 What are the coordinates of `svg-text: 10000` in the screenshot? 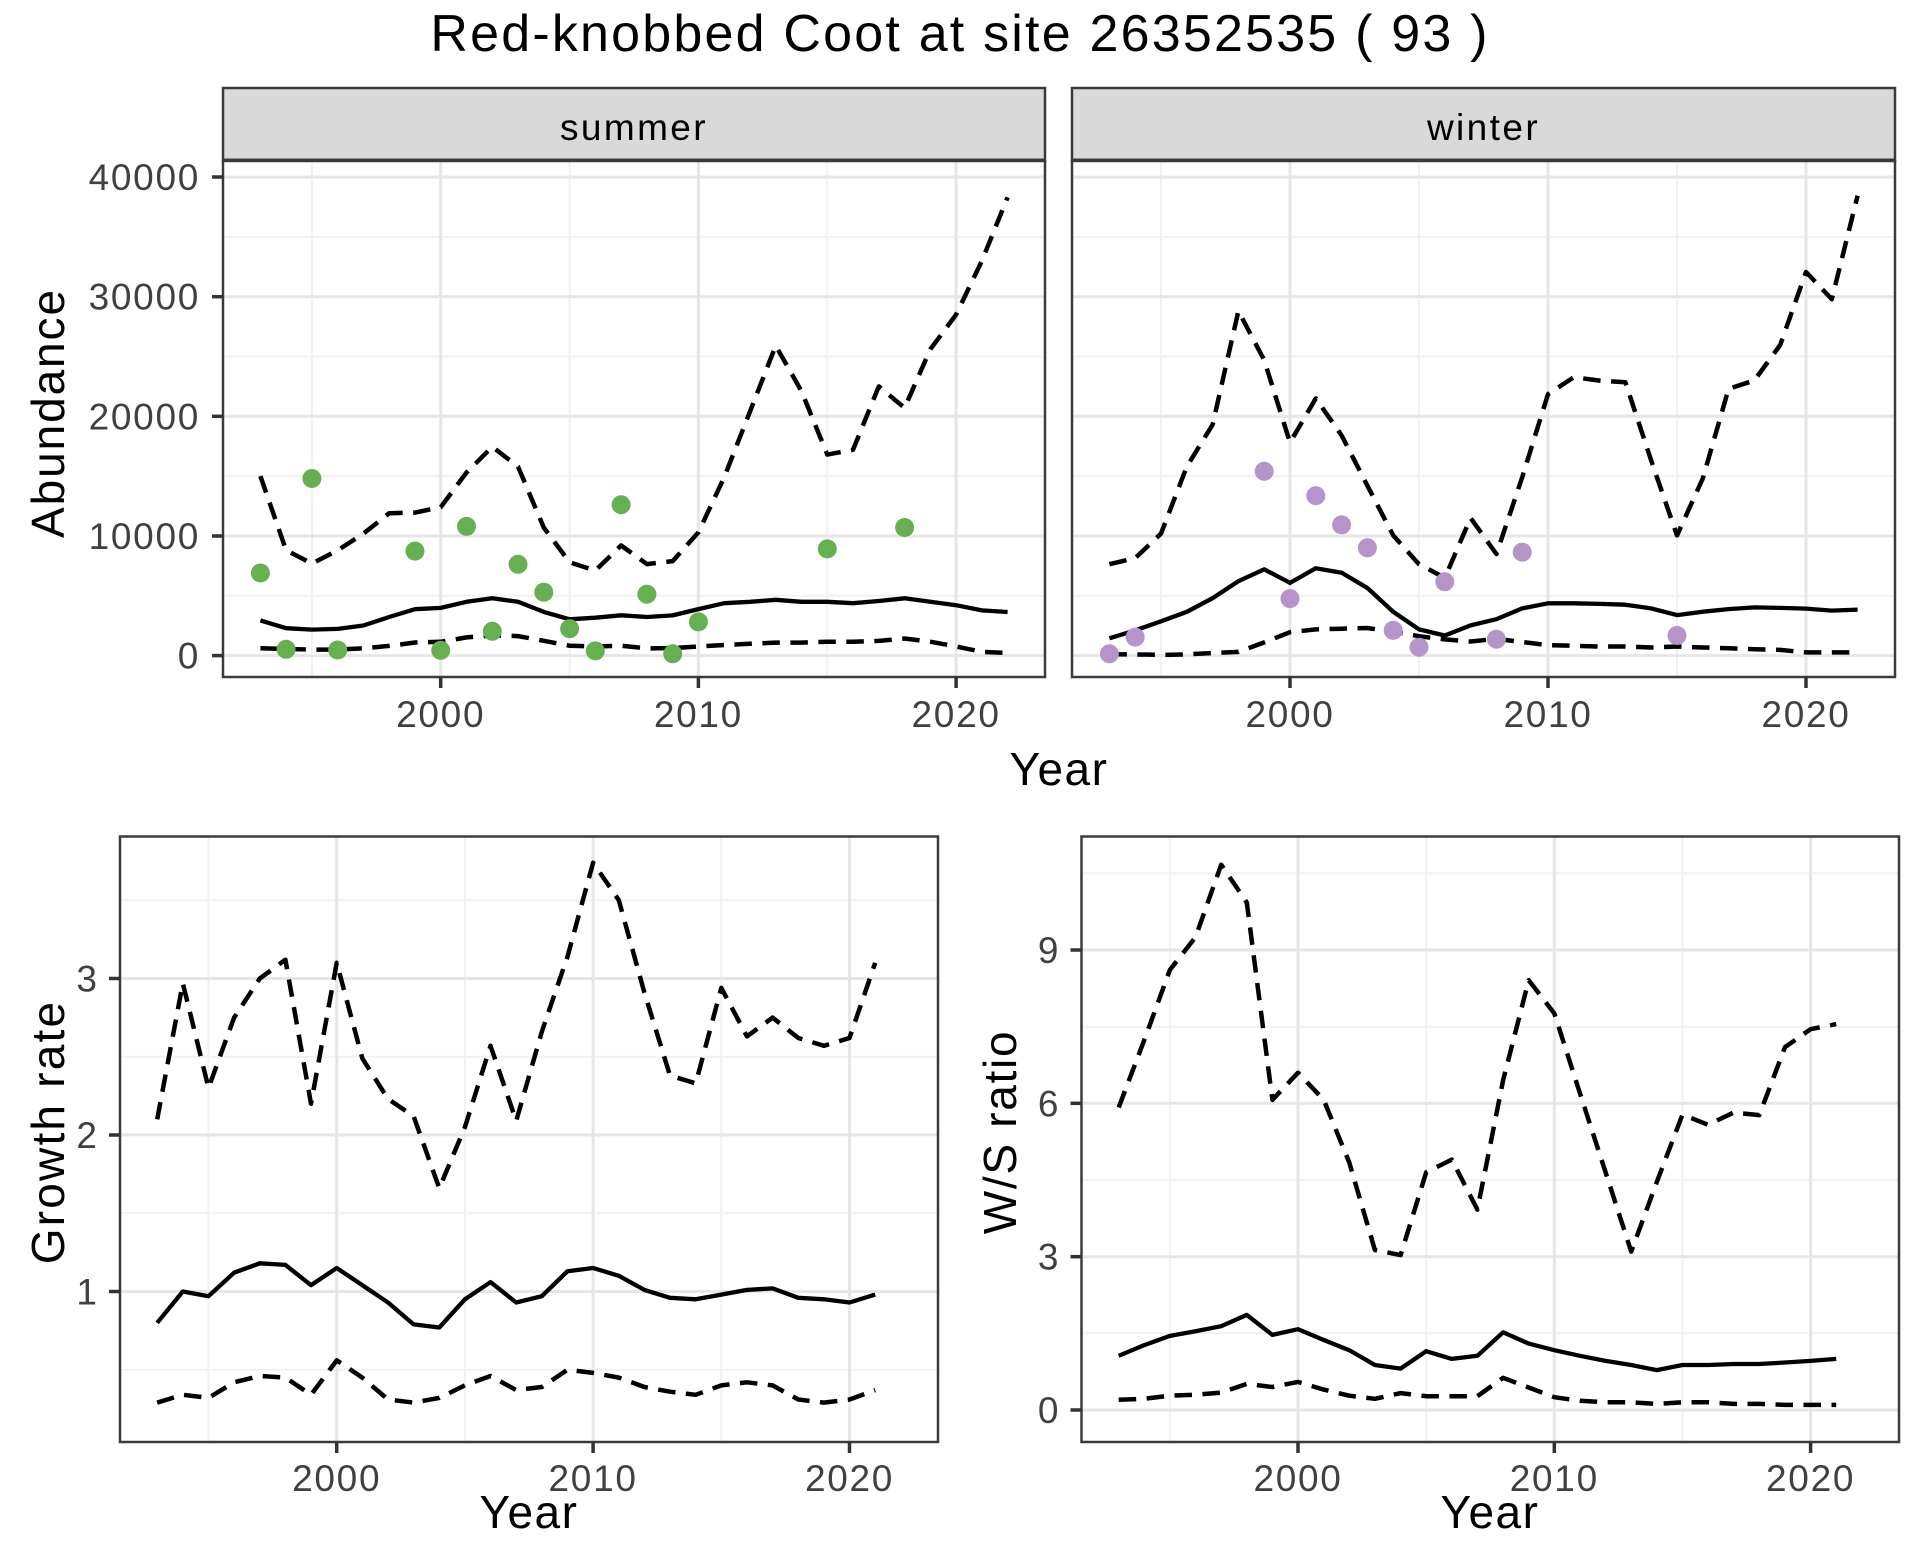 It's located at (144, 536).